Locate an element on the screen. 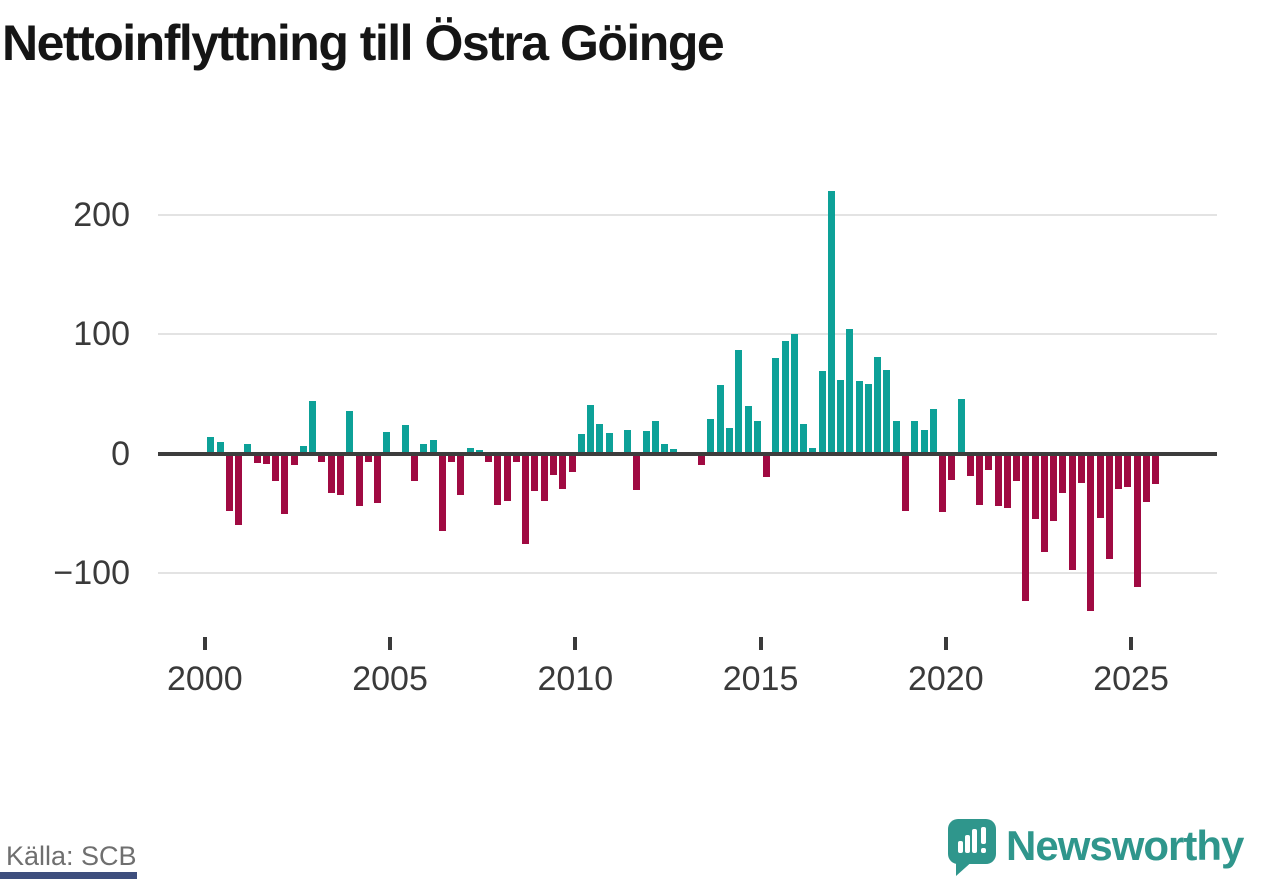 The width and height of the screenshot is (1262, 879). logo-bar-chart-icon is located at coordinates (960, 847).